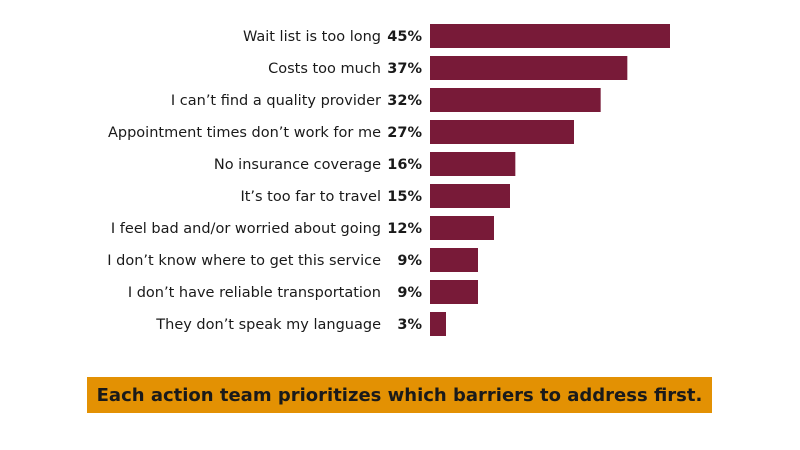  What do you see at coordinates (268, 325) in the screenshot?
I see `category-label: They don’t speak my language` at bounding box center [268, 325].